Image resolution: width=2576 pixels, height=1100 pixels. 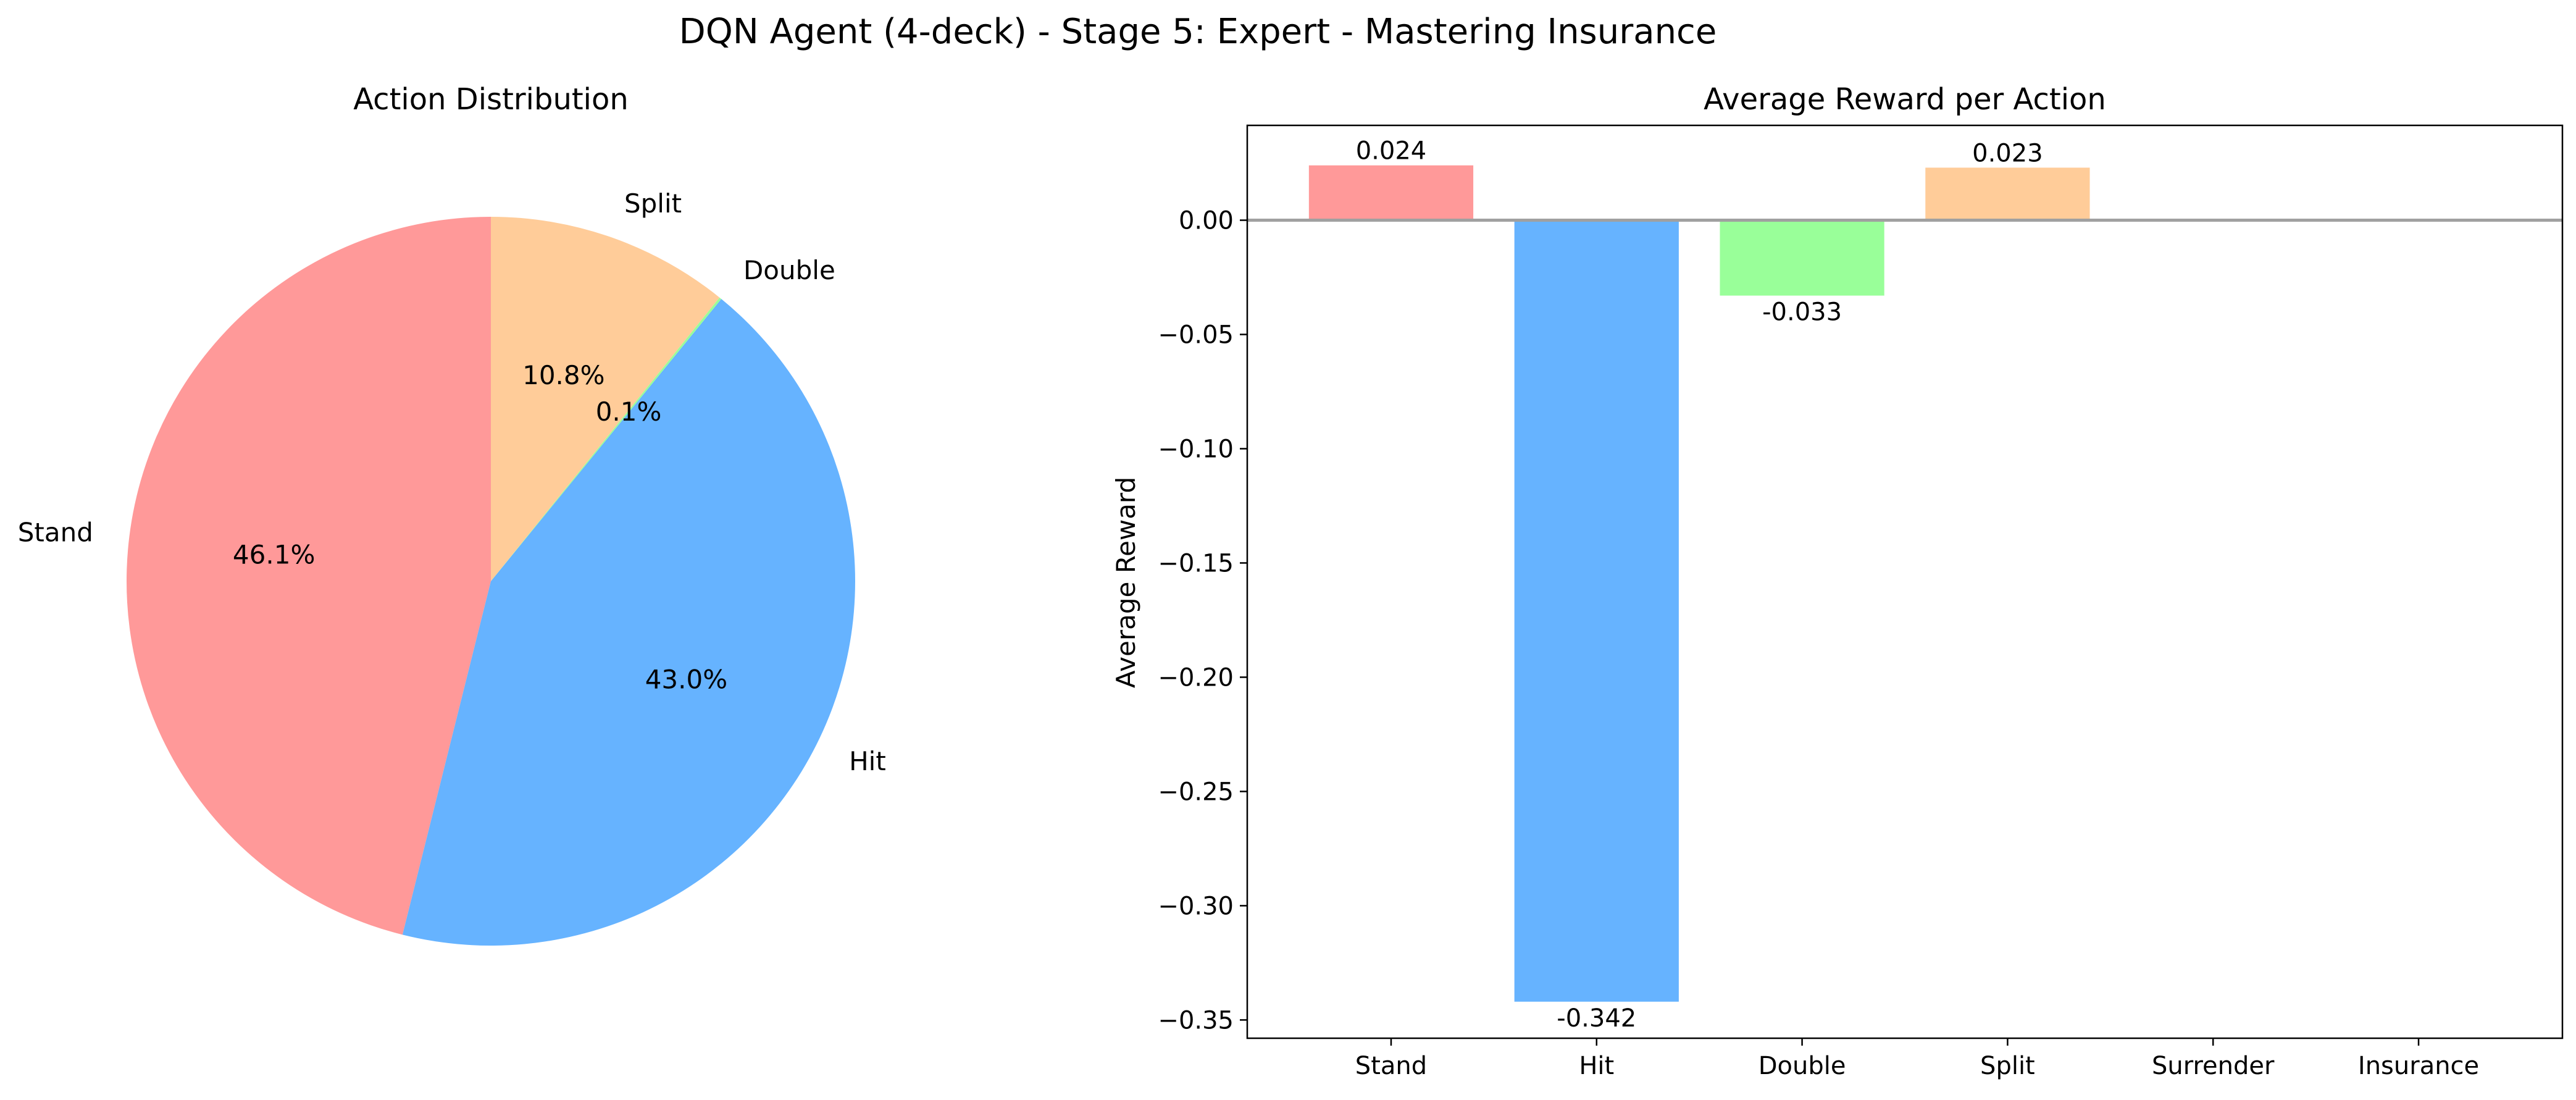 I want to click on bar-value-label-split: 0.023, so click(x=2007, y=153).